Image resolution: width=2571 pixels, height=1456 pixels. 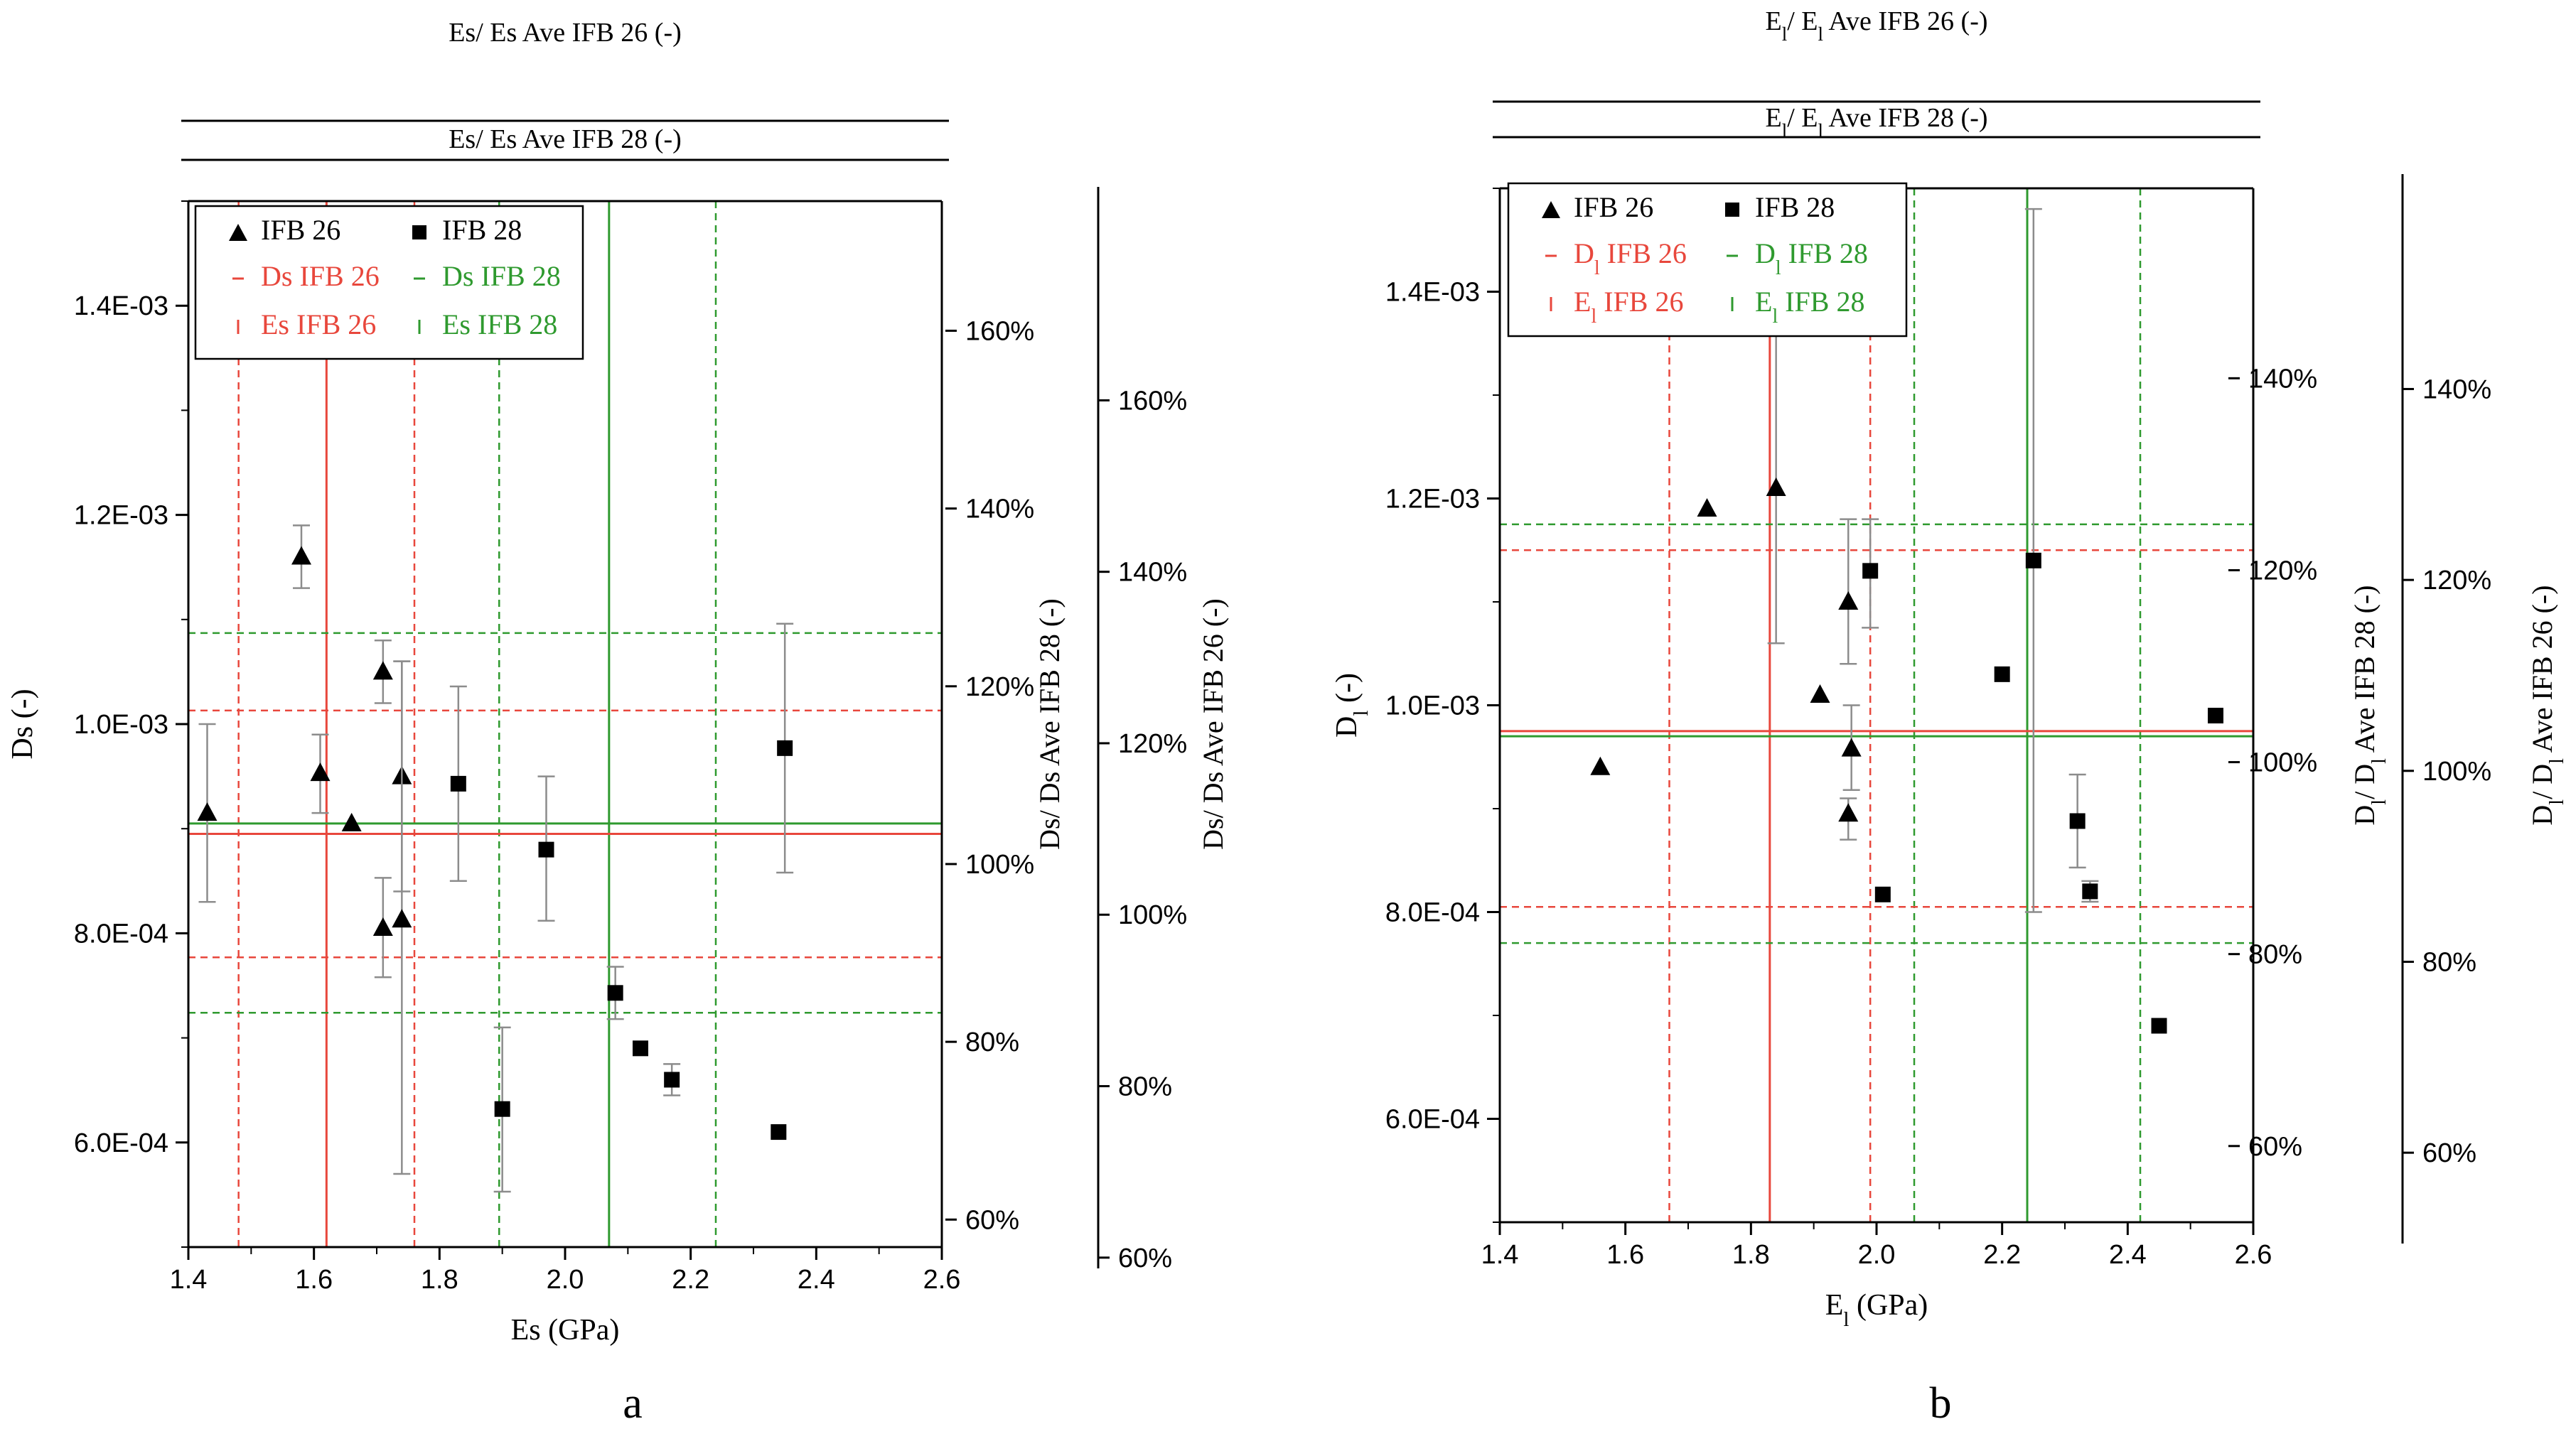 I want to click on chart-a-top-axis-1-label: Es/ Es Ave IFB 26 (-), so click(x=565, y=33).